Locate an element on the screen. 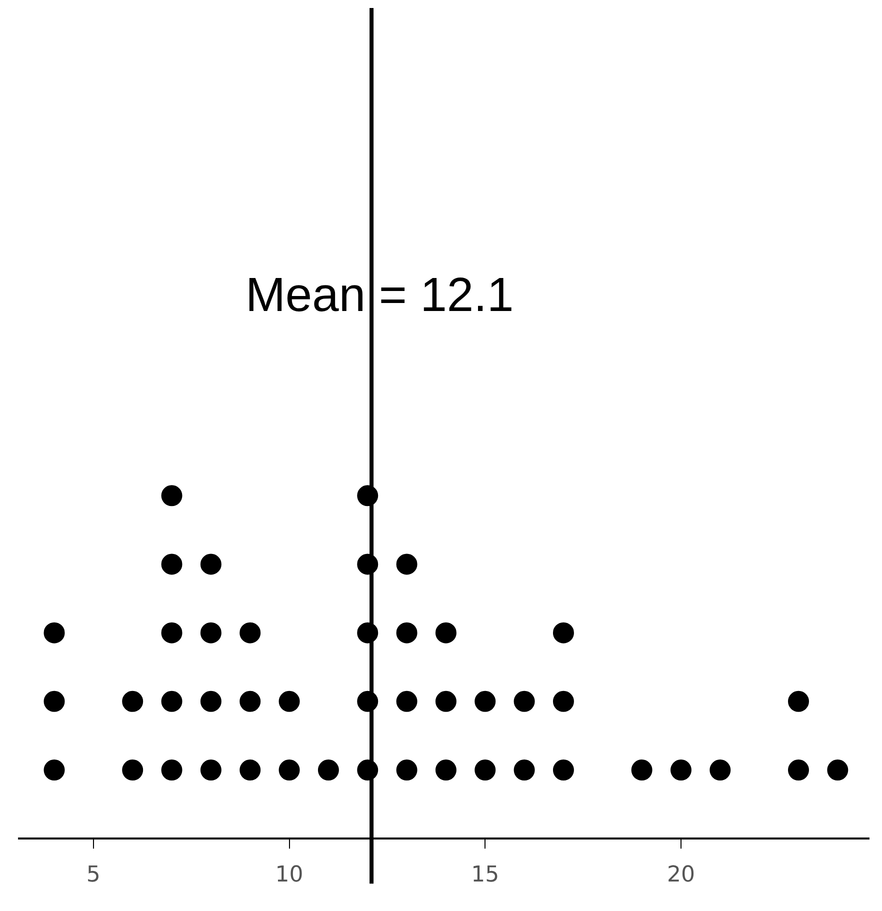 This screenshot has width=882, height=911. x-tick-label: 5 is located at coordinates (93, 875).